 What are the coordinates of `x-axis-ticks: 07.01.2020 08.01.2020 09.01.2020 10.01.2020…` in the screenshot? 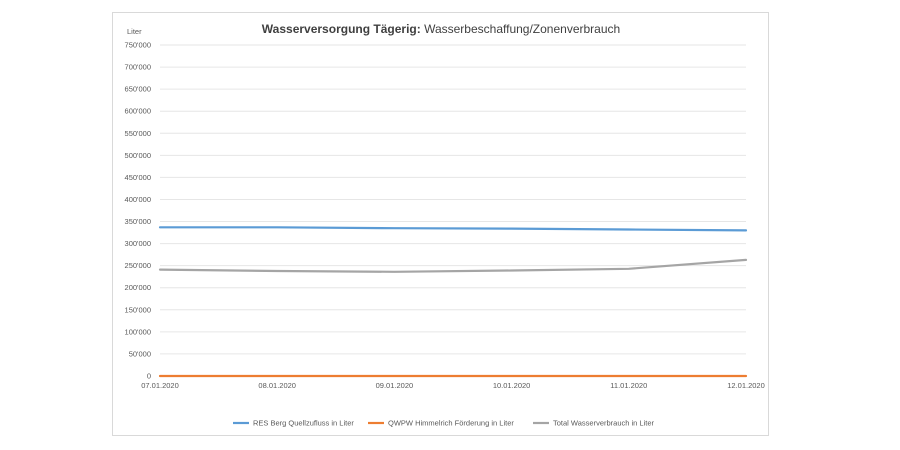 It's located at (453, 385).